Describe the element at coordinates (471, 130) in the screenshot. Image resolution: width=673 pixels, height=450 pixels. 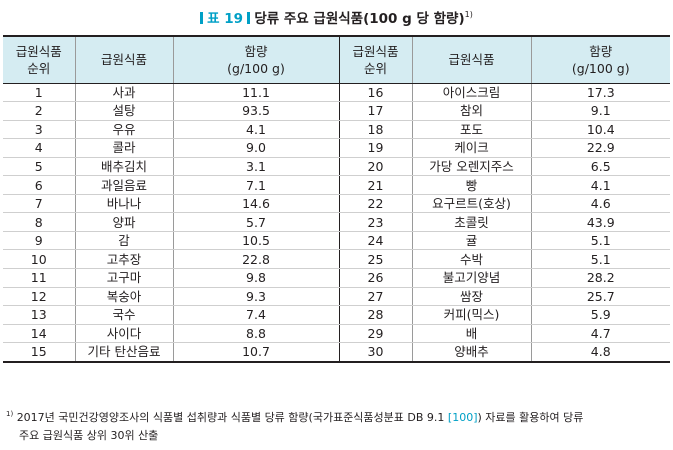
I see `food-cell-2: 포도` at that location.